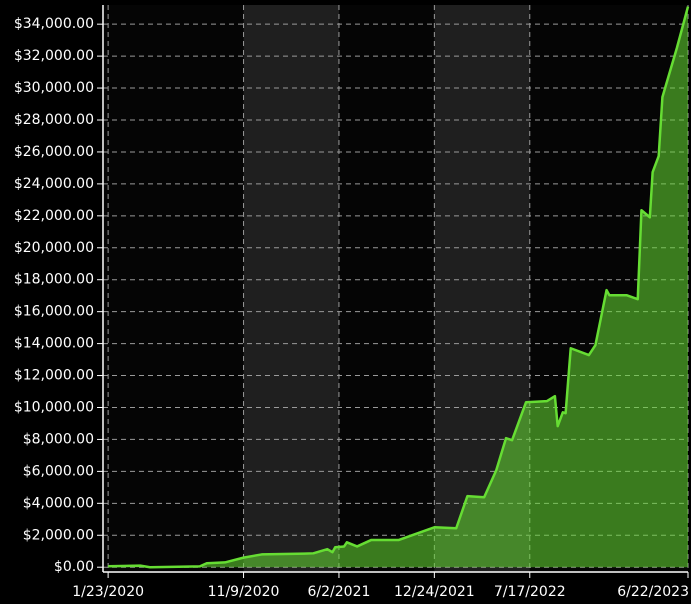 This screenshot has width=691, height=604. Describe the element at coordinates (54, 88) in the screenshot. I see `y-tick-label: $30,000.00` at that location.